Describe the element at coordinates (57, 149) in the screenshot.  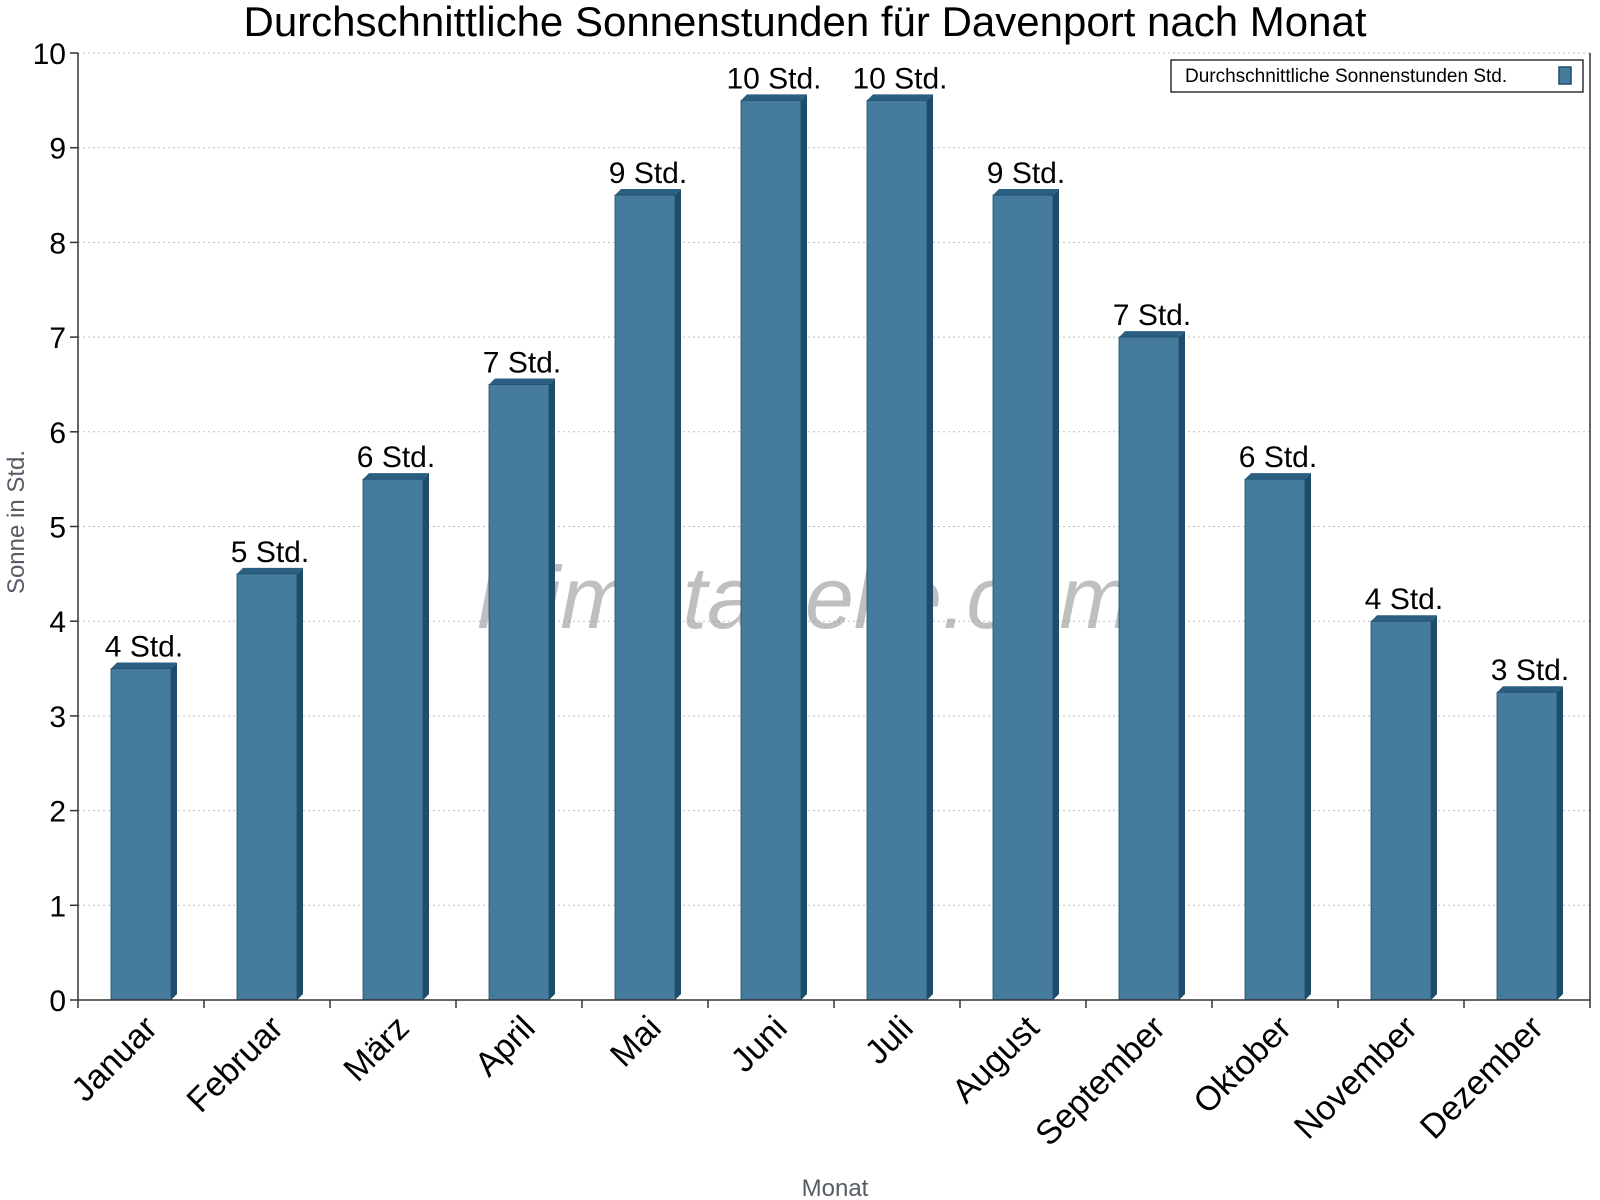
I see `y-tick-label: 9` at that location.